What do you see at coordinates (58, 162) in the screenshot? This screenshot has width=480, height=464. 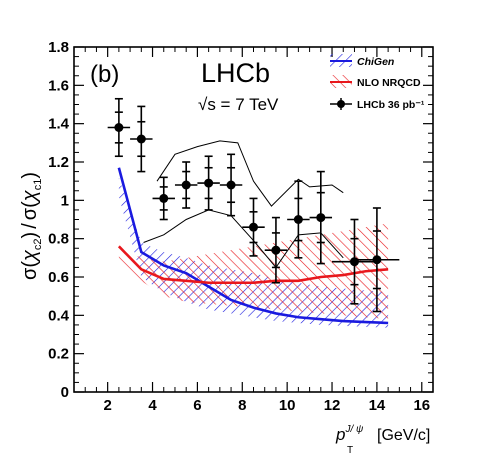 I see `y-tick-label: 1.2` at bounding box center [58, 162].